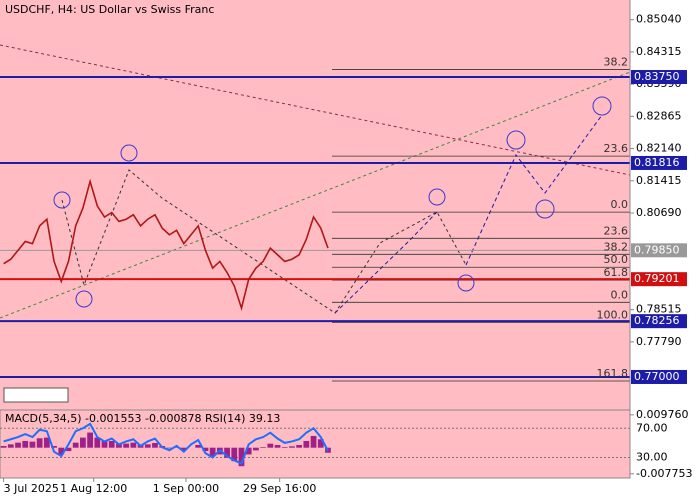  I want to click on level-label: 0.79850, so click(657, 249).